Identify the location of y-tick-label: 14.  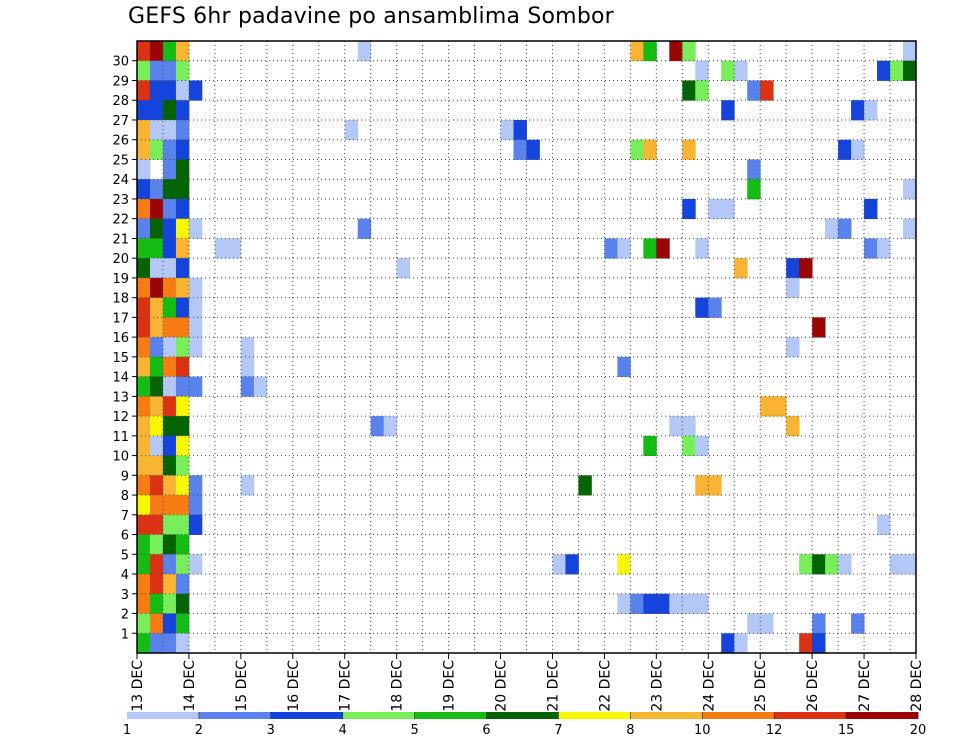
(120, 378).